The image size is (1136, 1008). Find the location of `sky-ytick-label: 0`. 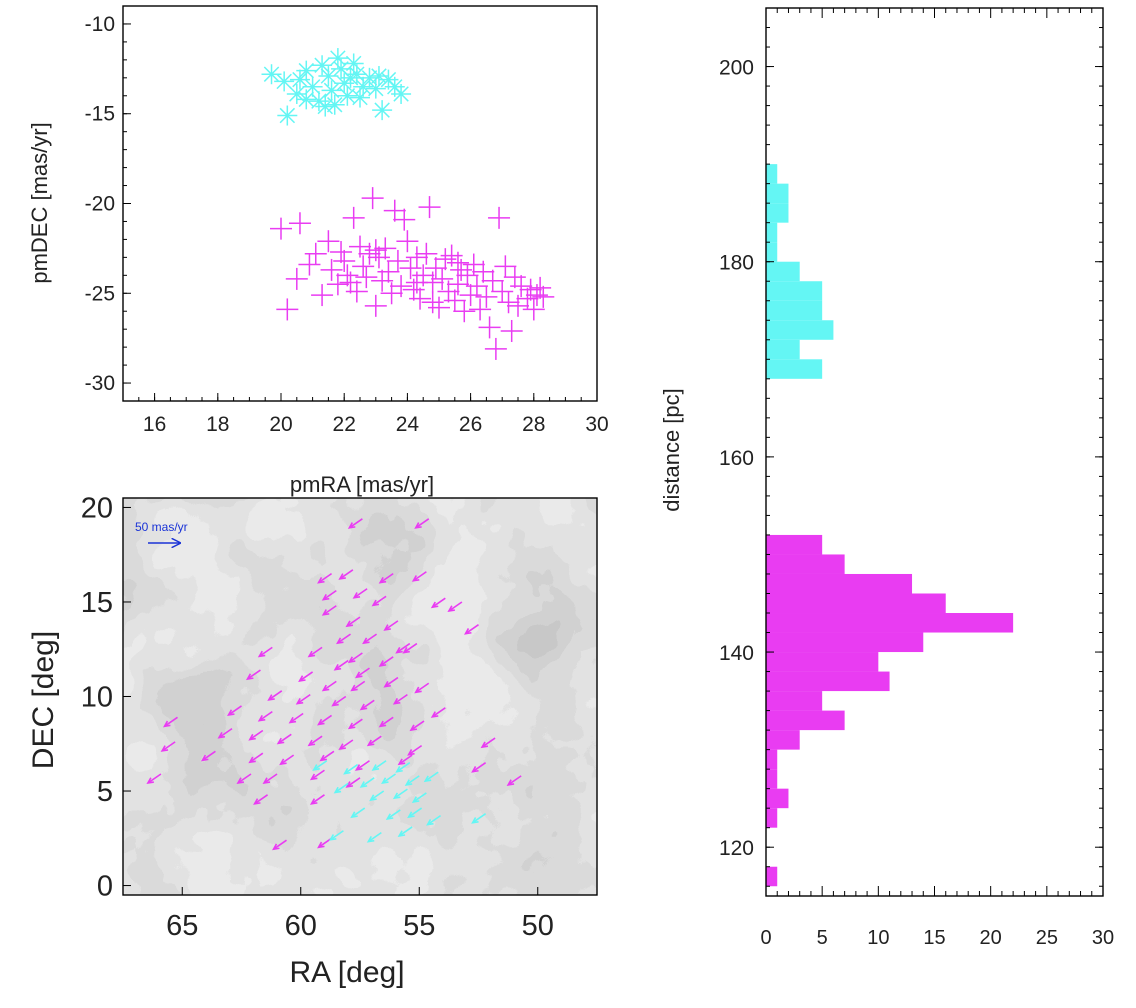

sky-ytick-label: 0 is located at coordinates (105, 887).